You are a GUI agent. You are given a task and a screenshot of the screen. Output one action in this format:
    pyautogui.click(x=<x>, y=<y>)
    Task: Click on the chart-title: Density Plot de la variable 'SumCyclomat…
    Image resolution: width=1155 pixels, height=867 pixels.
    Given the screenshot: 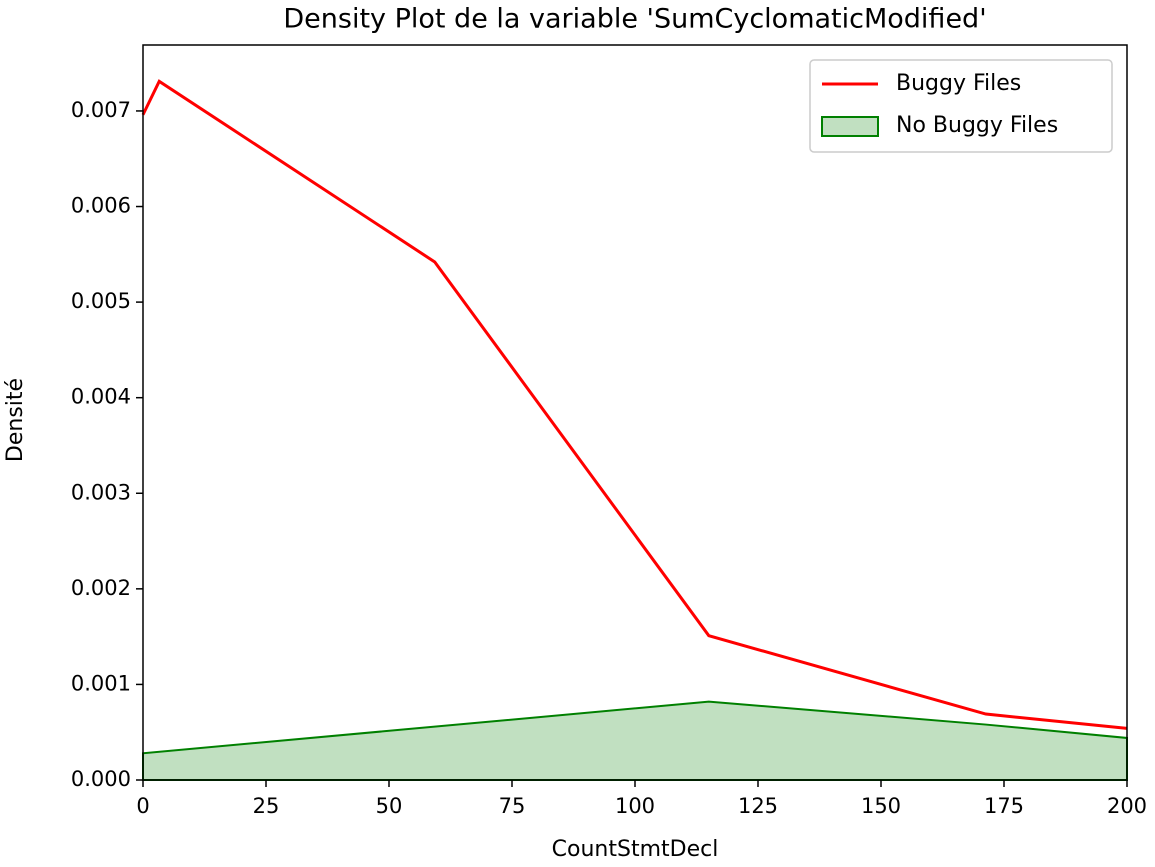 What is the action you would take?
    pyautogui.click(x=634, y=19)
    